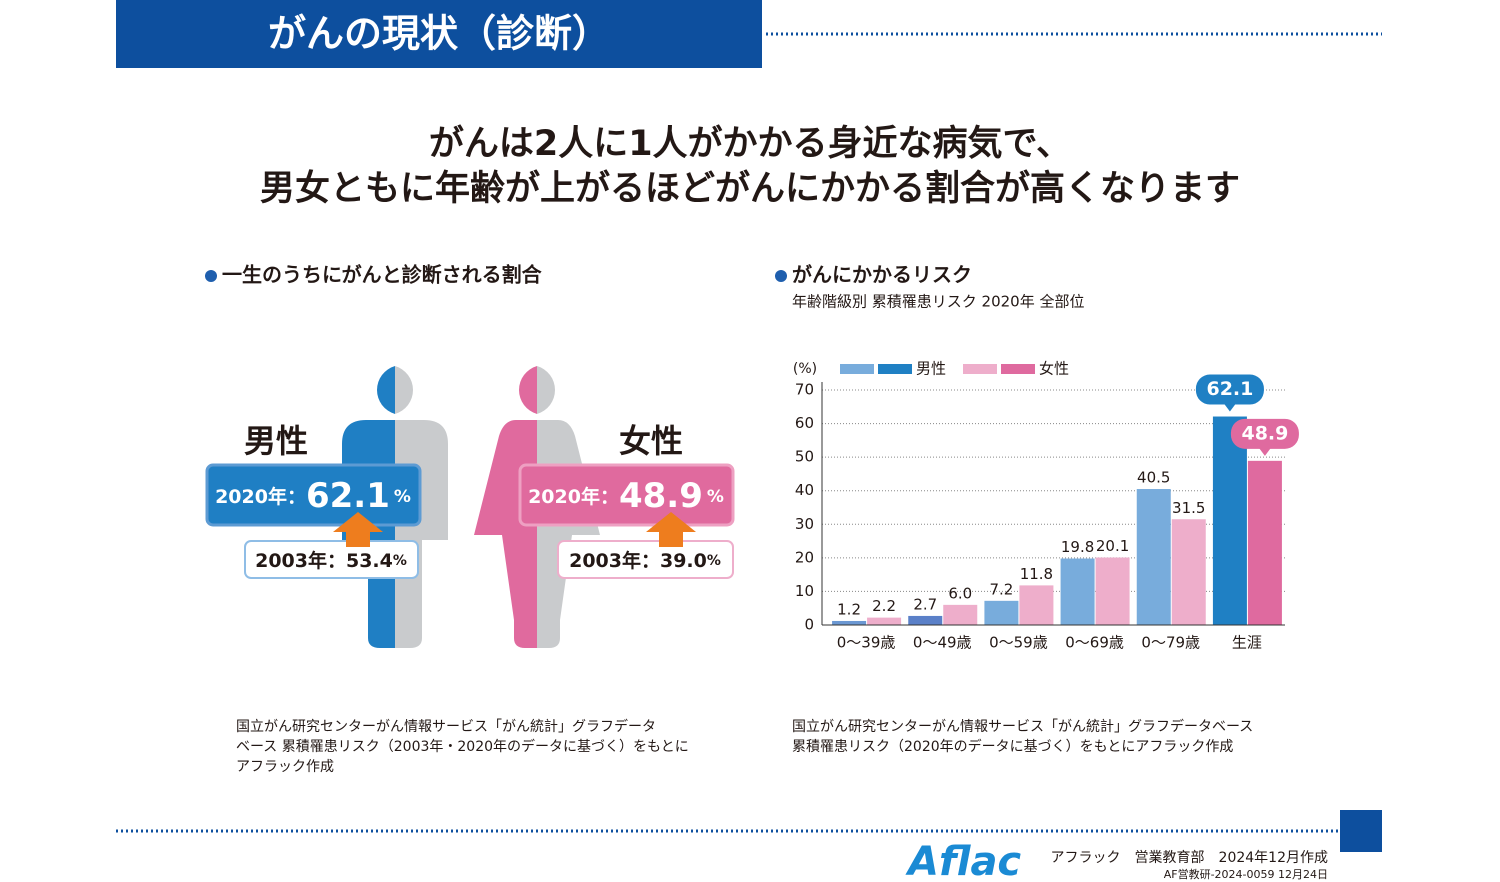 This screenshot has height=882, width=1500. I want to click on x-tick-label: 0〜39歳, so click(866, 643).